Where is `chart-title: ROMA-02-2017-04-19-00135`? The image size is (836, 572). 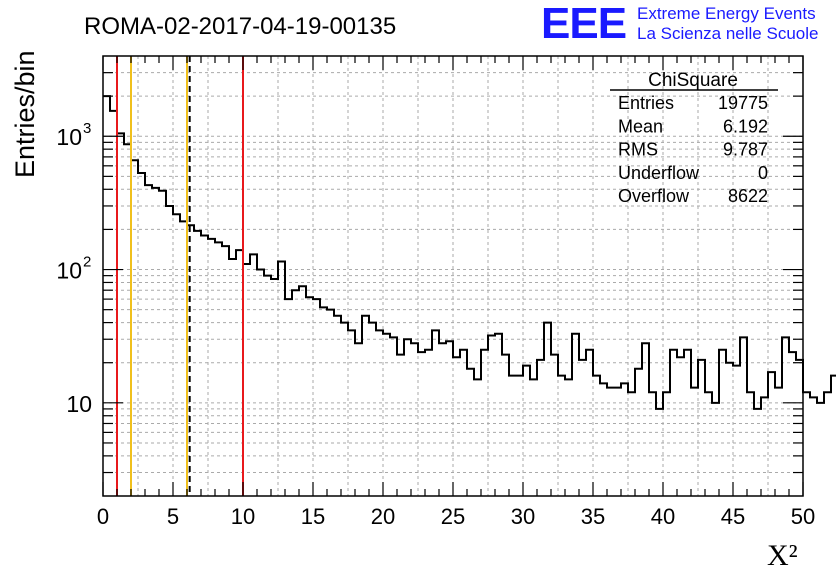
chart-title: ROMA-02-2017-04-19-00135 is located at coordinates (240, 26).